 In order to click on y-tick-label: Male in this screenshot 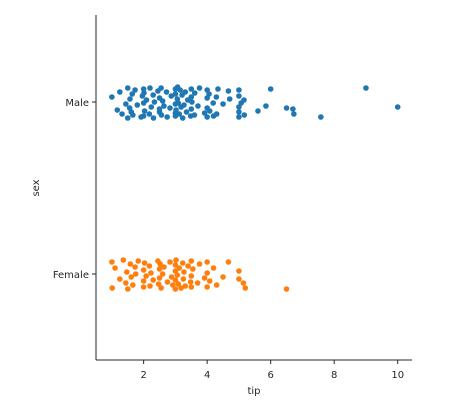, I will do `click(77, 103)`.